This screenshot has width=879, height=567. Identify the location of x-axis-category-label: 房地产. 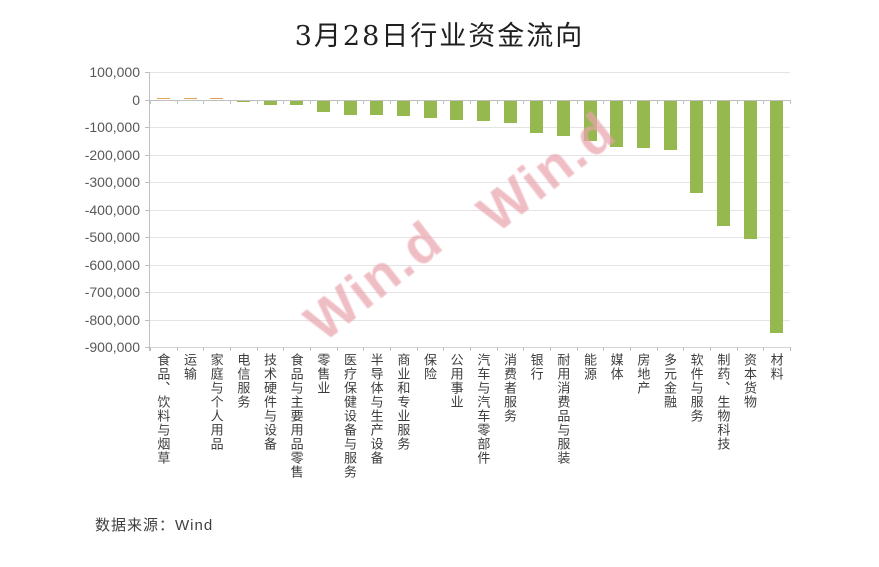
(643, 374).